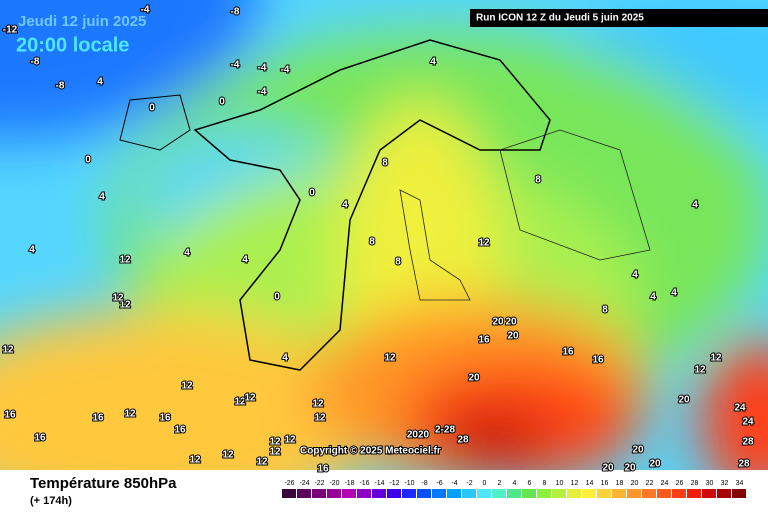 The width and height of the screenshot is (768, 512). I want to click on footer-title: Température 850hPa, so click(103, 483).